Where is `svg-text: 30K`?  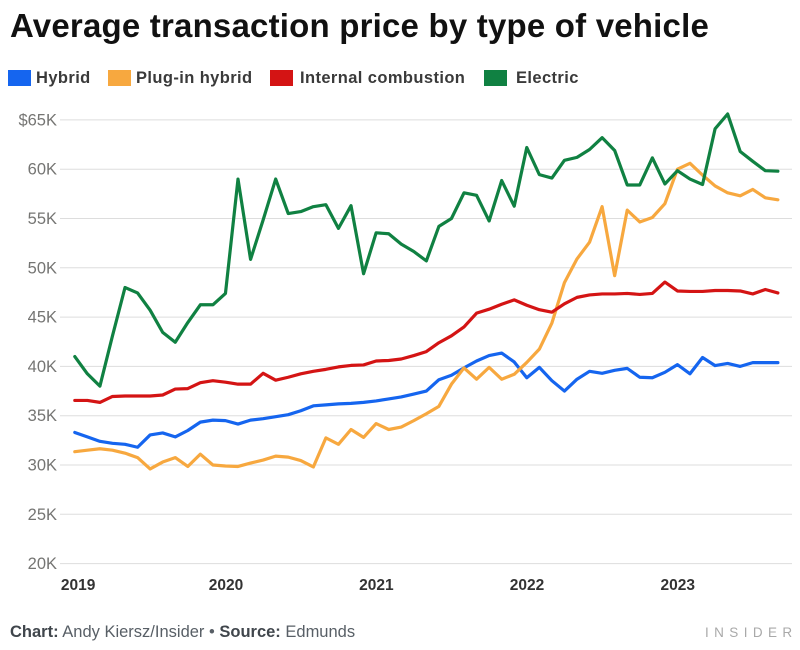 svg-text: 30K is located at coordinates (42, 466).